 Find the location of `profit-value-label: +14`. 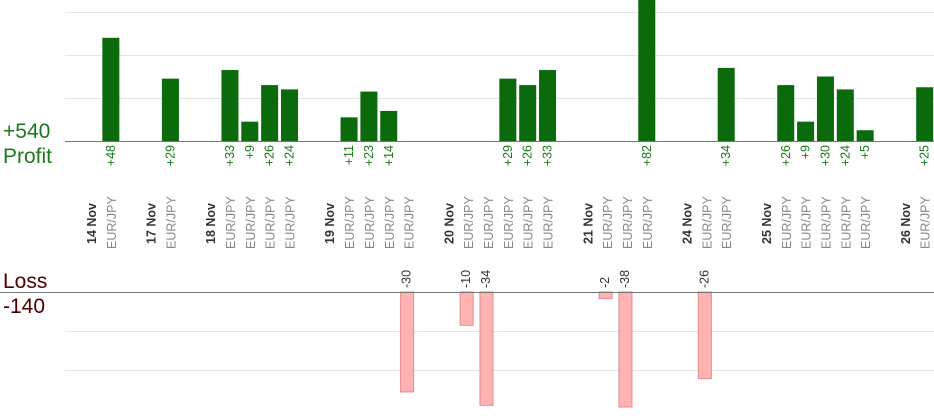

profit-value-label: +14 is located at coordinates (389, 155).